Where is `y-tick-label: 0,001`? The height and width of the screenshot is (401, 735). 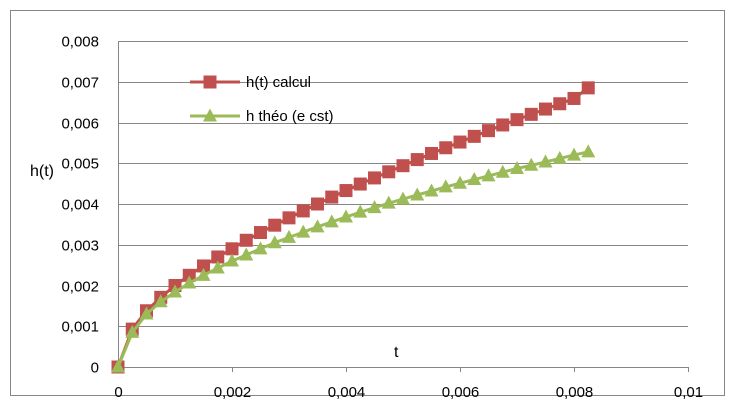
y-tick-label: 0,001 is located at coordinates (80, 327).